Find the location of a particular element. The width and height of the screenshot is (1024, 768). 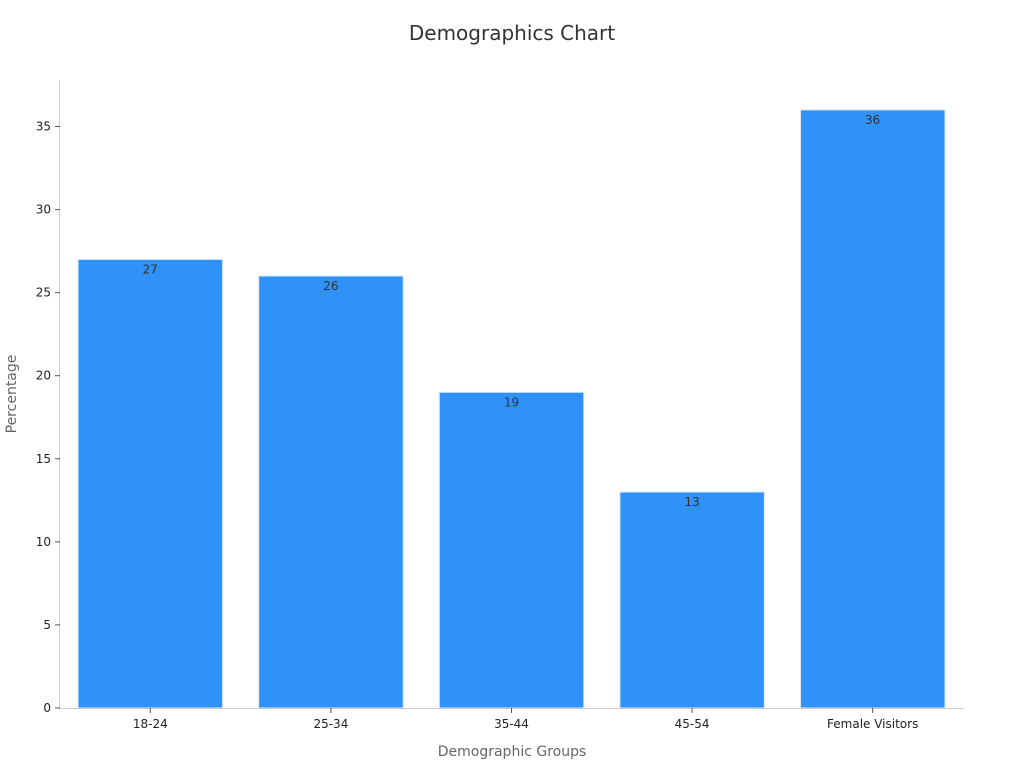

x-tick-label: Female Visitors is located at coordinates (872, 724).